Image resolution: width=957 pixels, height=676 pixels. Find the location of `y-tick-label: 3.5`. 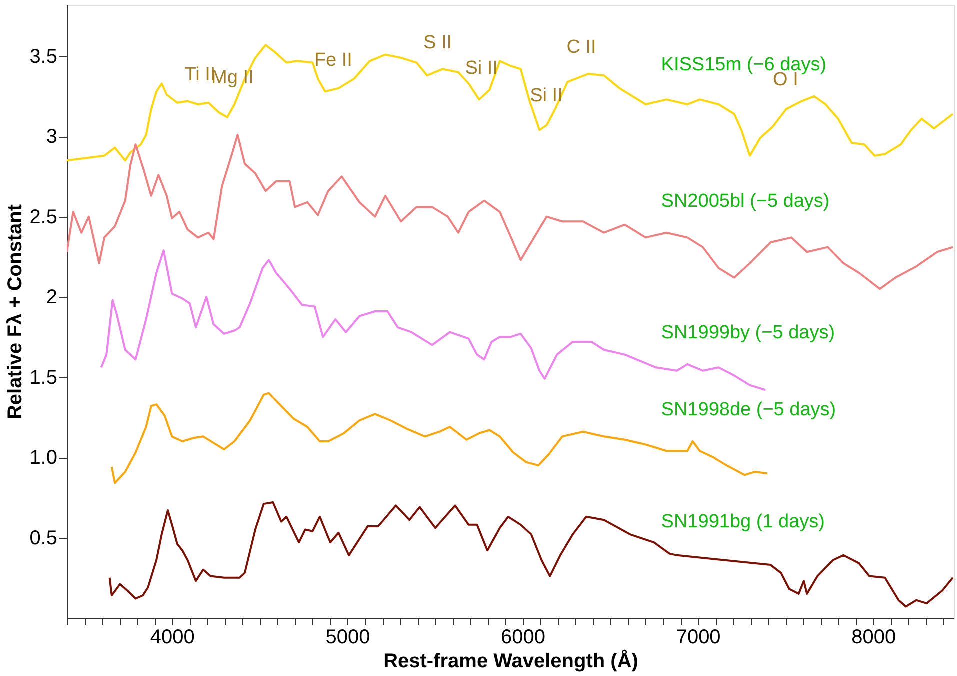

y-tick-label: 3.5 is located at coordinates (44, 57).